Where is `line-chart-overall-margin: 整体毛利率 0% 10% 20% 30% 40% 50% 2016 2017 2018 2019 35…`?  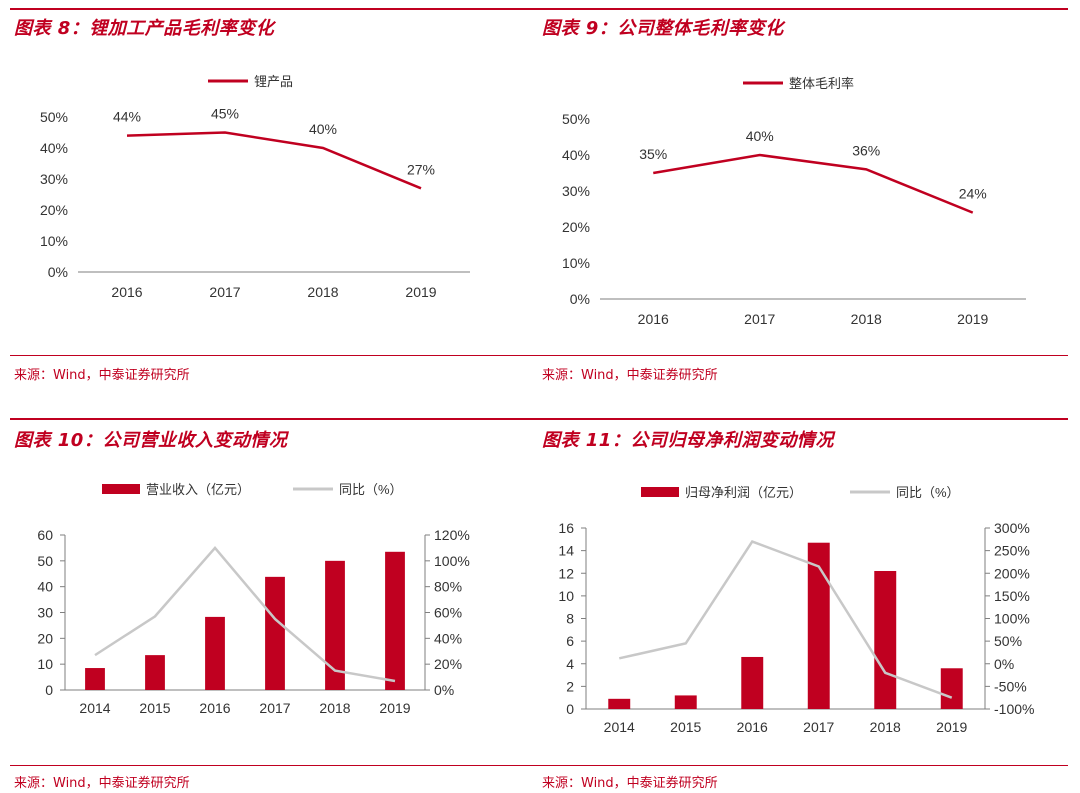
line-chart-overall-margin: 整体毛利率 0% 10% 20% 30% 40% 50% 2016 2017 2018 2019 35… is located at coordinates (794, 201).